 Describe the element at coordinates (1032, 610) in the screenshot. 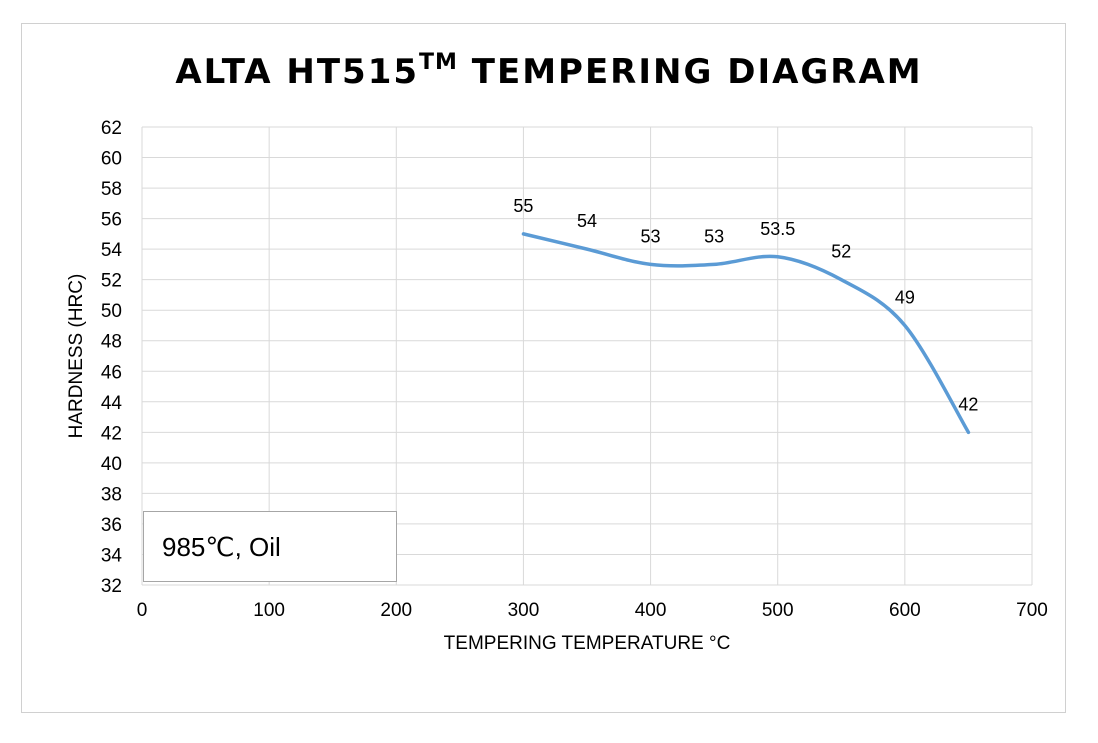

I see `x-tick-label-7: 700` at that location.